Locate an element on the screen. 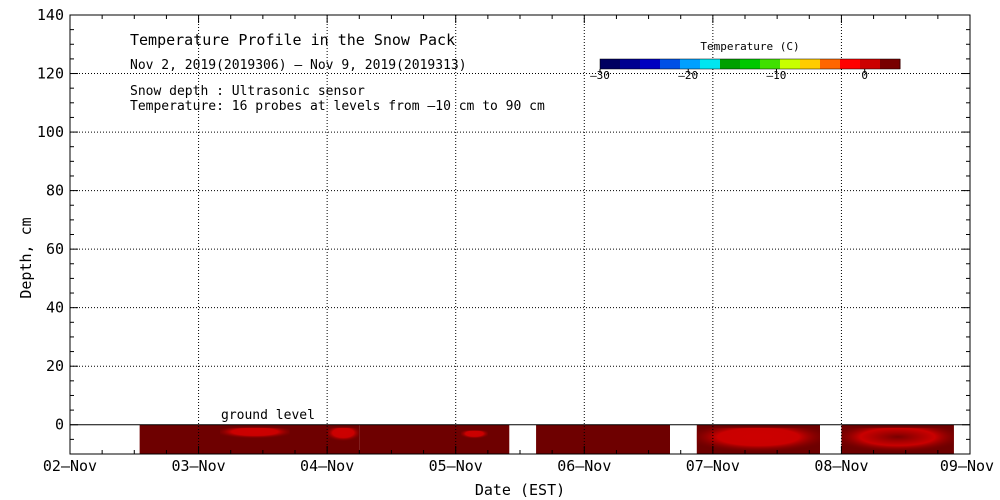 The height and width of the screenshot is (500, 1000). colorbar: –30 –20 –10 0 is located at coordinates (745, 70).